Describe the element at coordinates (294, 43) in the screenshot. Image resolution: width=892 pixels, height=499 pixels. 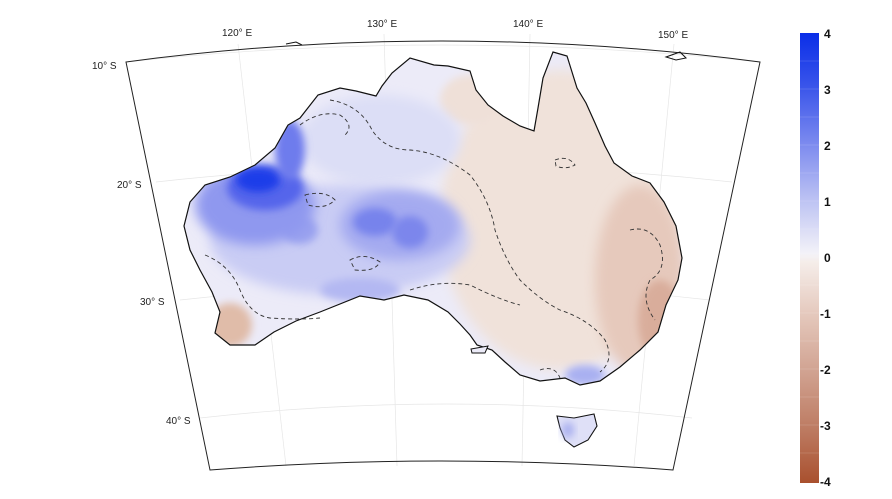
I see `timor-coast` at that location.